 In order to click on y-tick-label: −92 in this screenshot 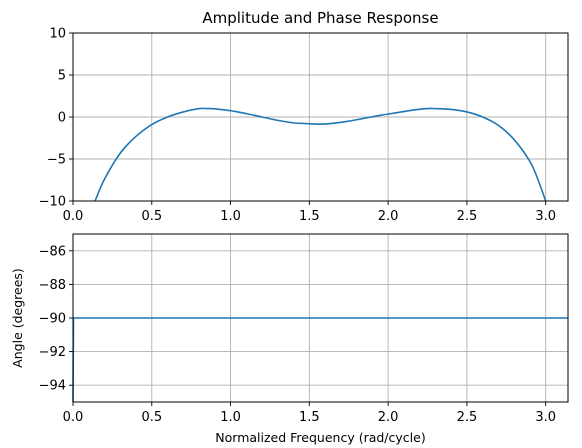, I will do `click(52, 352)`.